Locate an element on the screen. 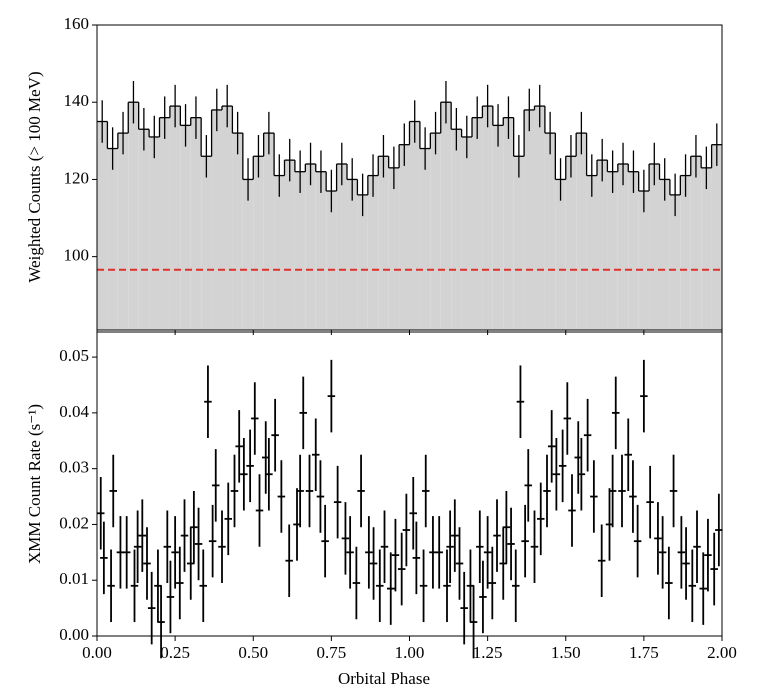 The height and width of the screenshot is (697, 768). y-tick-label: 120 is located at coordinates (77, 177).